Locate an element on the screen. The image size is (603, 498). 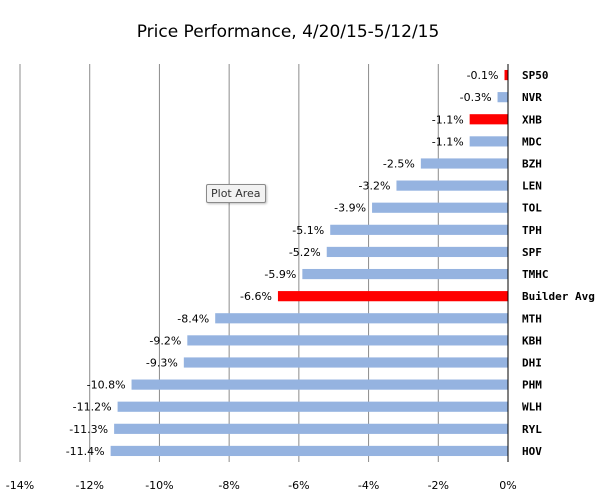
category-label: MTH is located at coordinates (532, 318).